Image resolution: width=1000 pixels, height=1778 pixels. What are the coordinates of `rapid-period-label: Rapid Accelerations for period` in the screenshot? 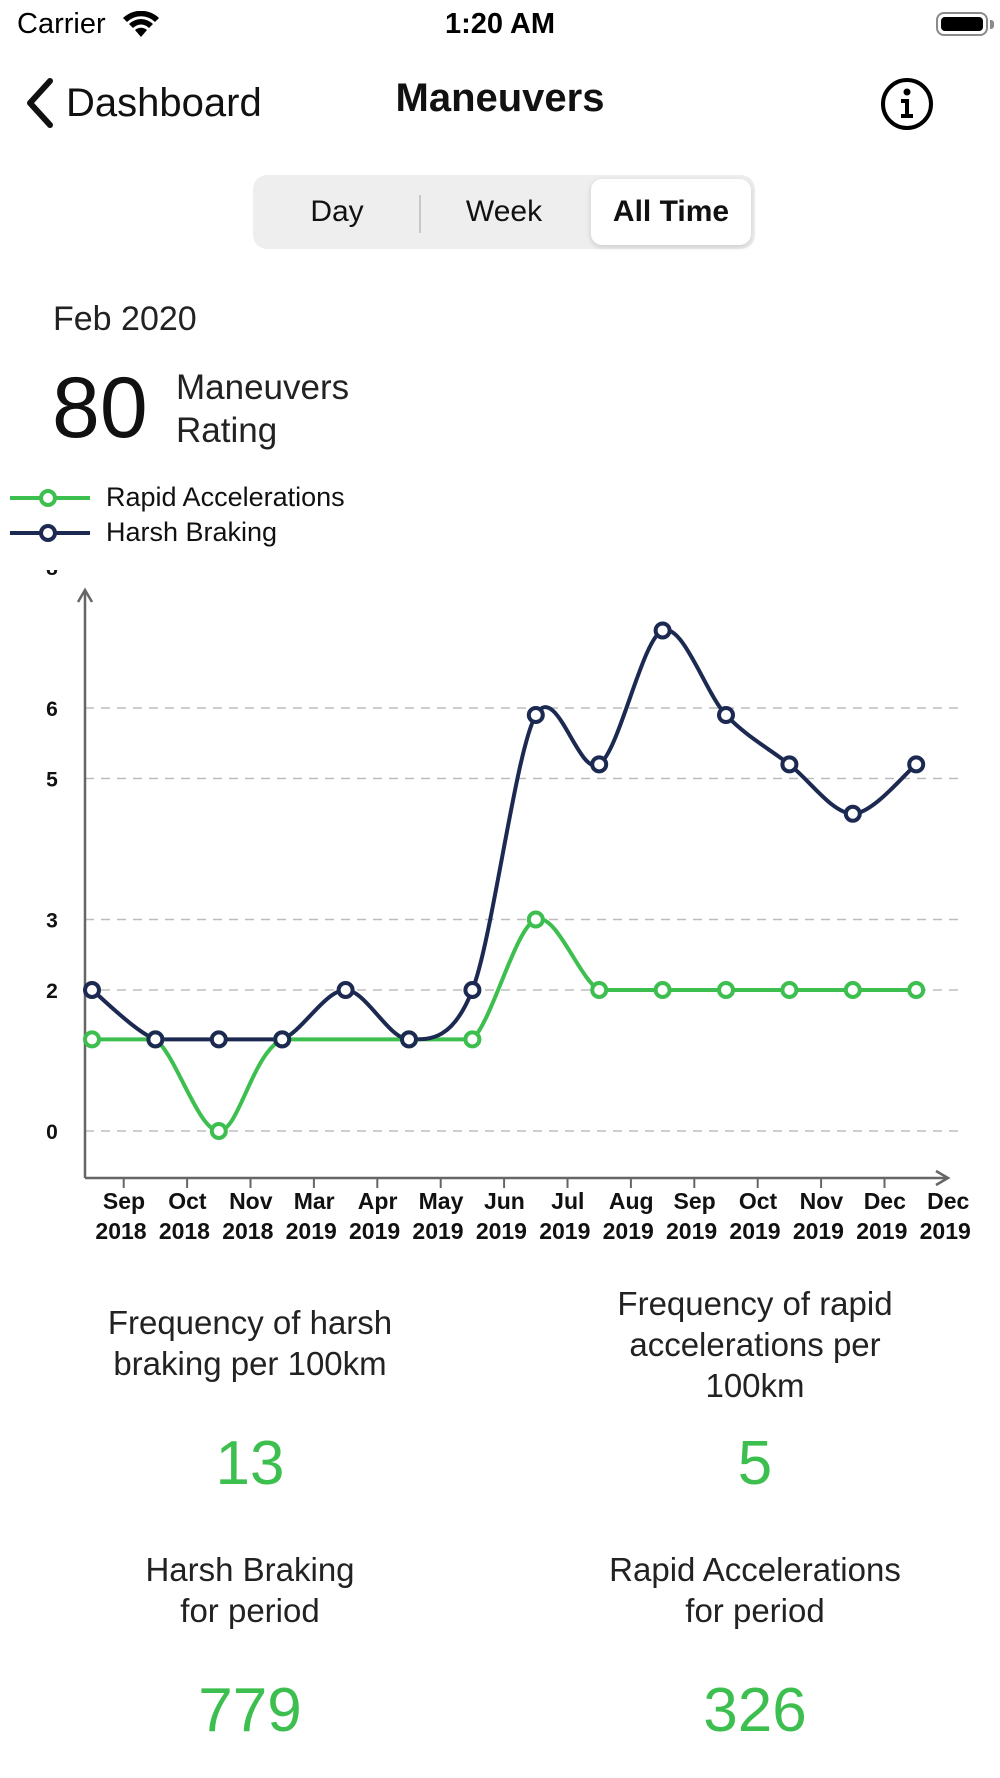 It's located at (755, 1590).